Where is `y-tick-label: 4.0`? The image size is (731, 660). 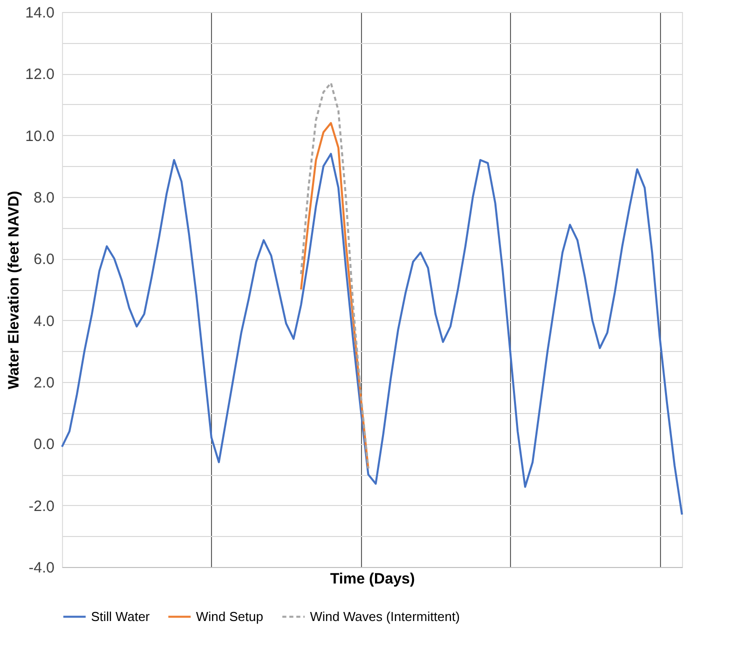 y-tick-label: 4.0 is located at coordinates (44, 321).